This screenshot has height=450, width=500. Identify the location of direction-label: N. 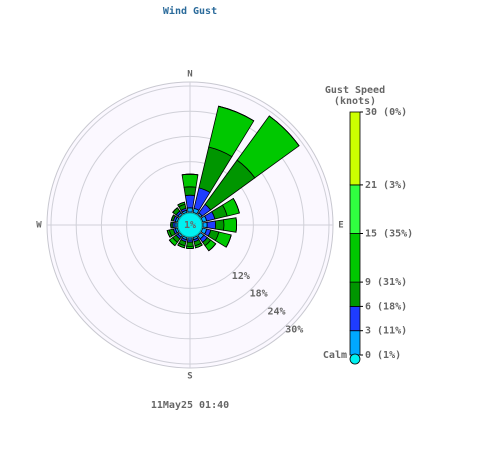
(189, 75).